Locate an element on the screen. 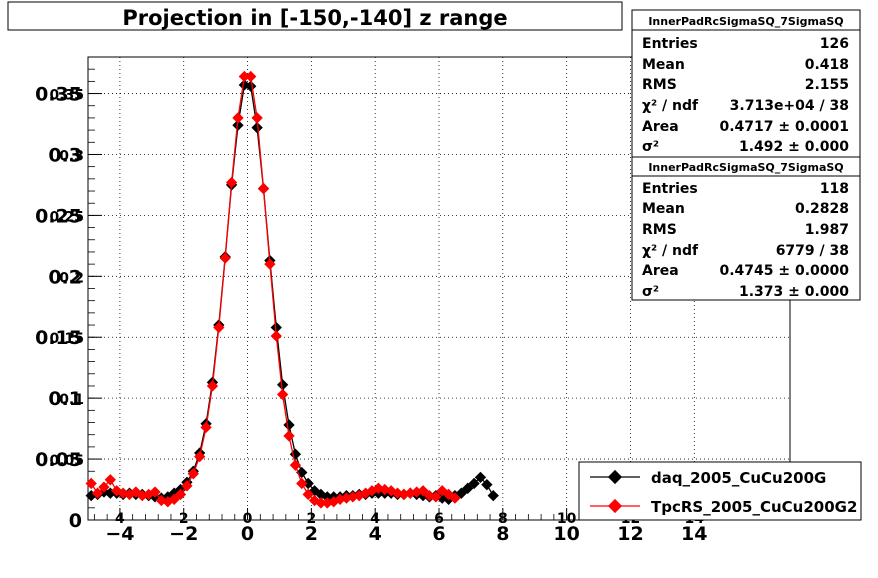  stat-value: 1.492 ± 0.000 is located at coordinates (794, 147).